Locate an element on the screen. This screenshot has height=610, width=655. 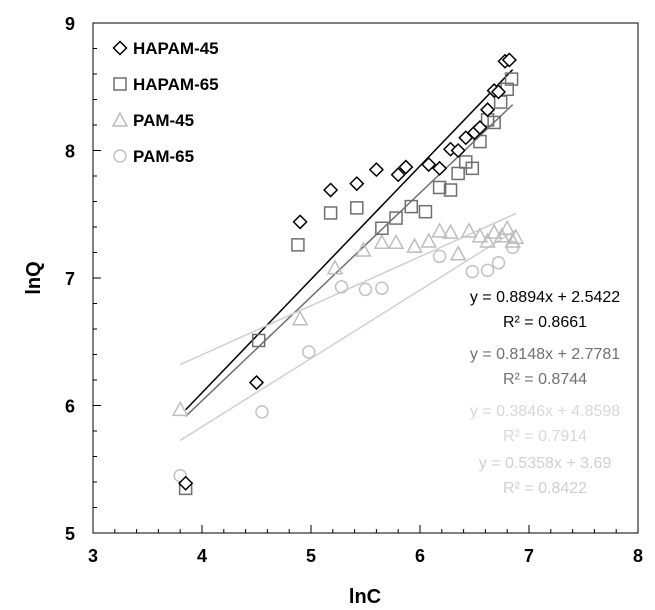
circle-marker-icon is located at coordinates (120, 156).